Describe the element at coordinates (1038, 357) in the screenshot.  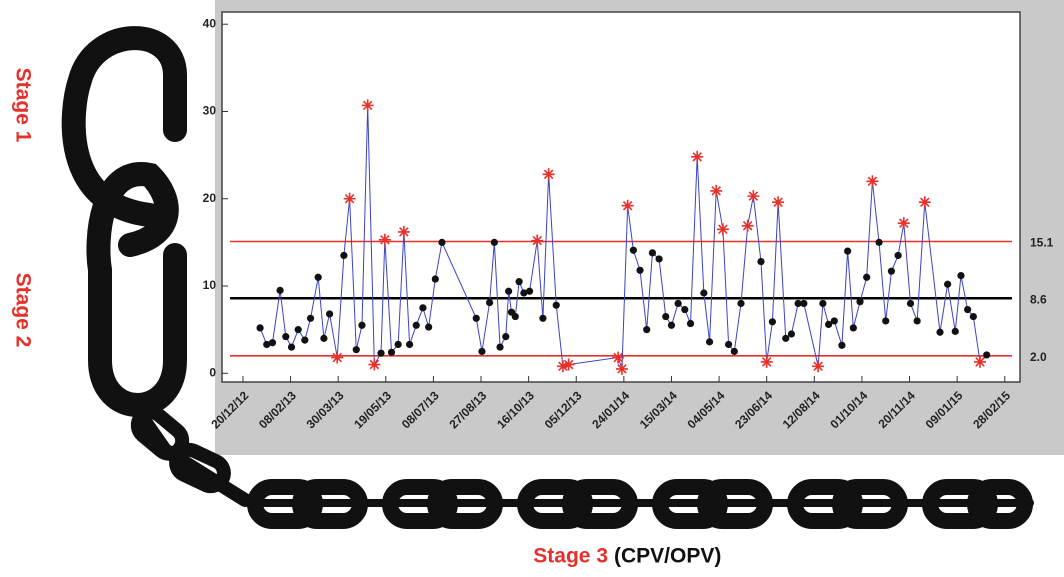
I see `control-limit-label: 2.0` at that location.